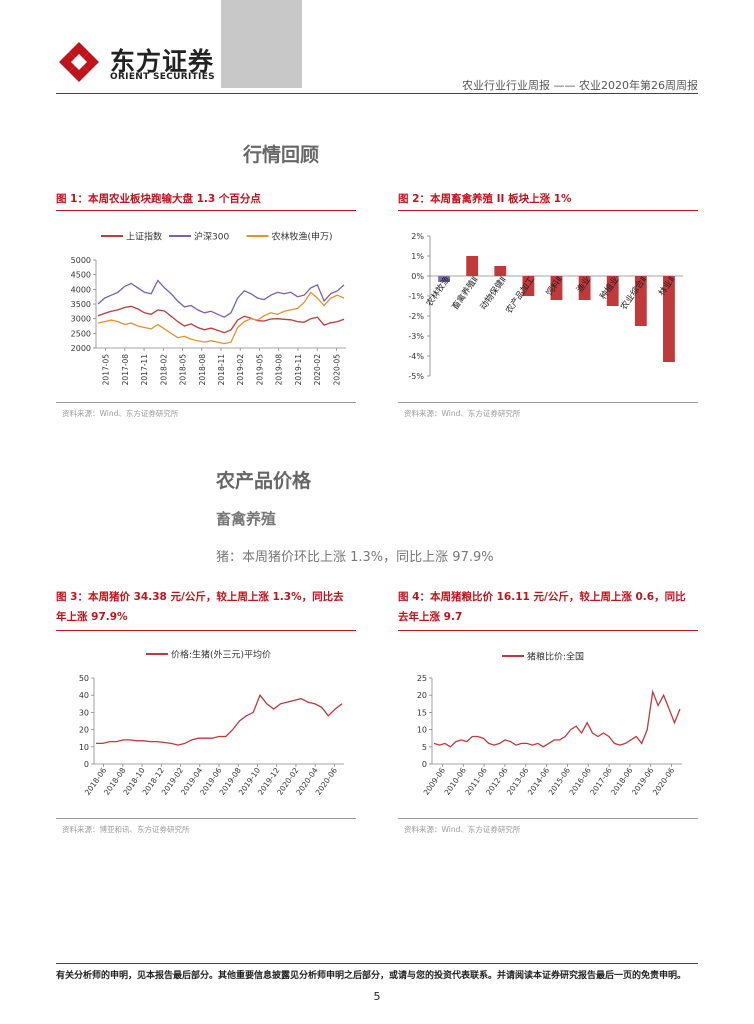 The image size is (754, 1024). I want to click on x-tick-label: 2019-11, so click(298, 370).